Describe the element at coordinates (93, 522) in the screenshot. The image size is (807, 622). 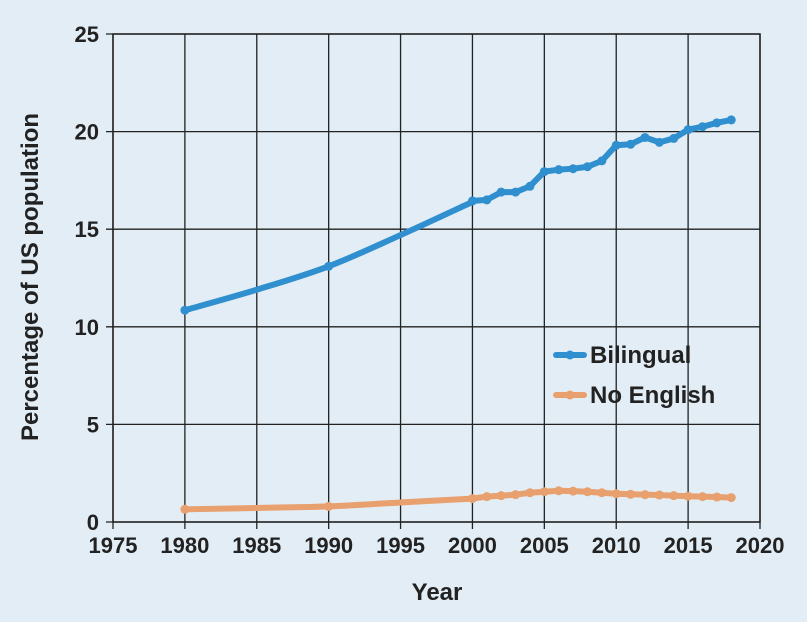
I see `y-tick-label: 0` at that location.